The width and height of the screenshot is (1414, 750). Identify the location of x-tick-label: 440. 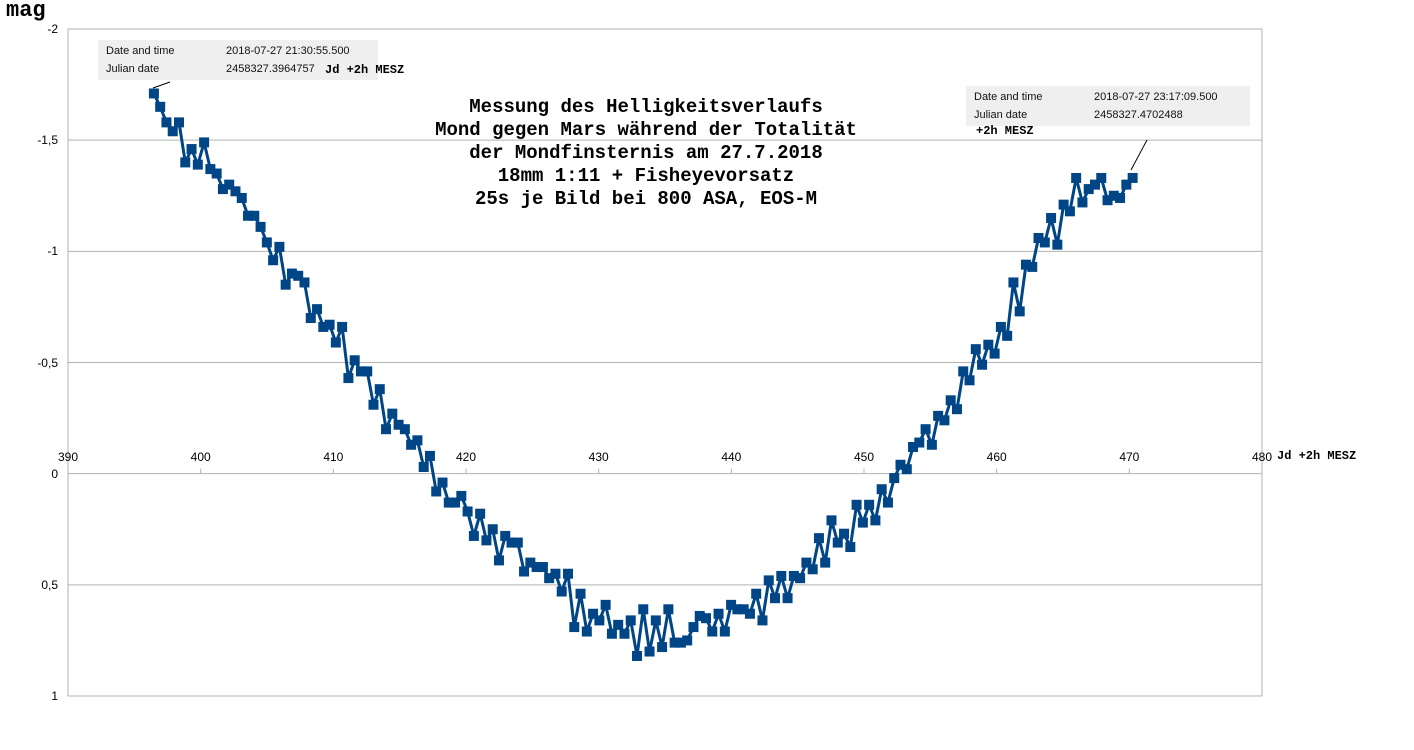
(731, 456).